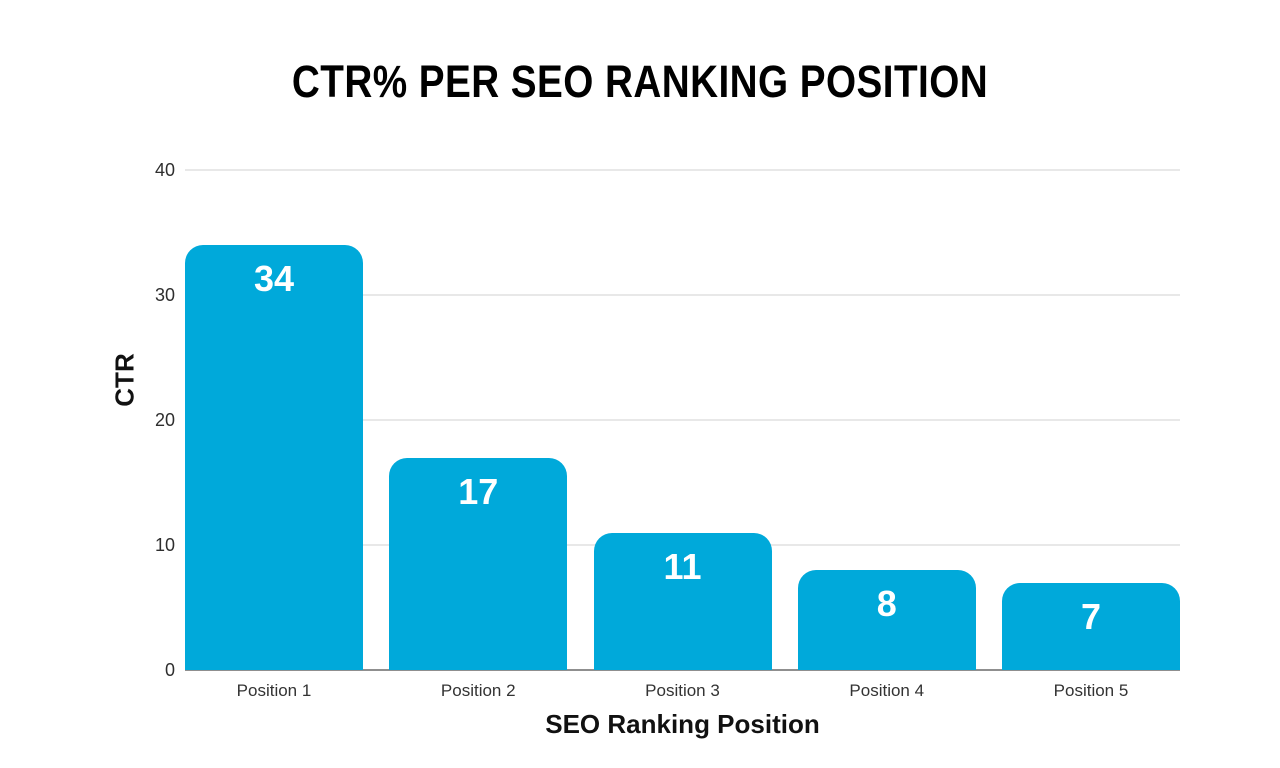 The width and height of the screenshot is (1280, 768). What do you see at coordinates (124, 380) in the screenshot?
I see `y-axis-title: CTR` at bounding box center [124, 380].